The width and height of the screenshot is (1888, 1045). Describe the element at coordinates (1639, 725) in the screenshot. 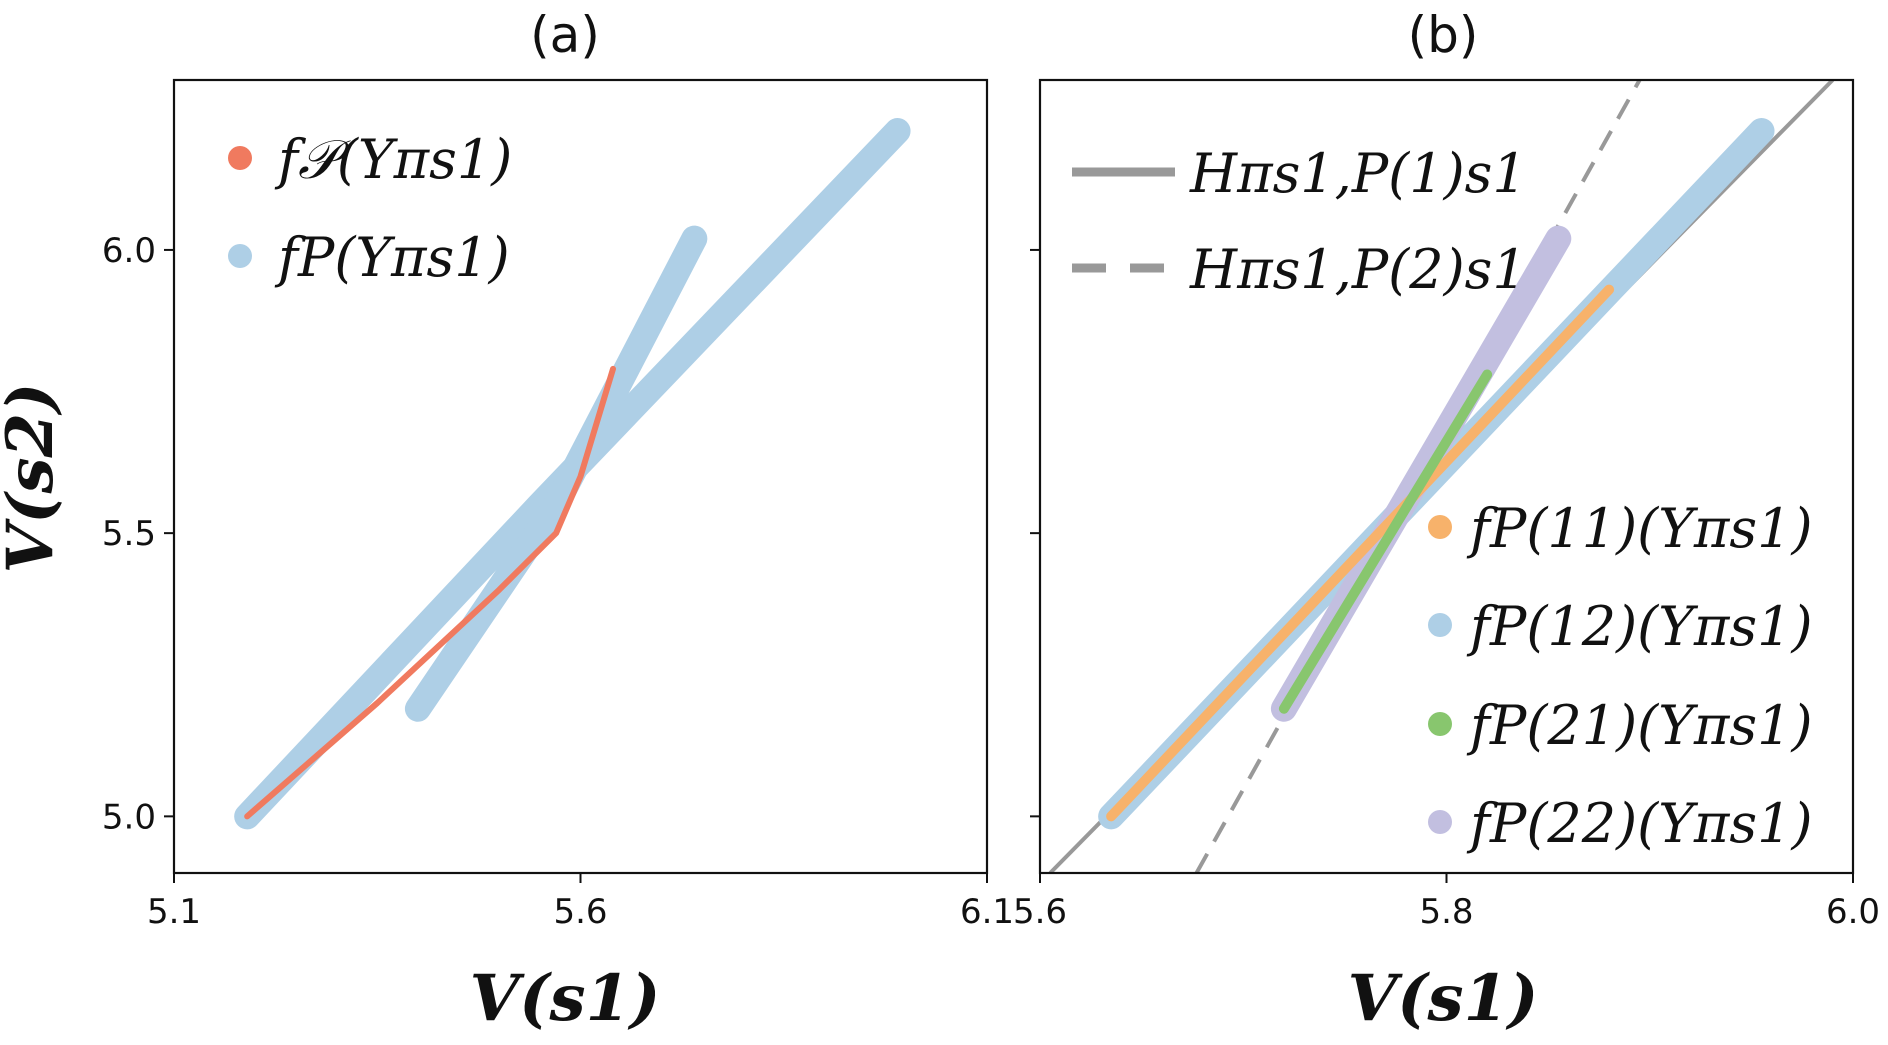

I see `legend-label-p21: fP(21)(Yπs1)` at that location.